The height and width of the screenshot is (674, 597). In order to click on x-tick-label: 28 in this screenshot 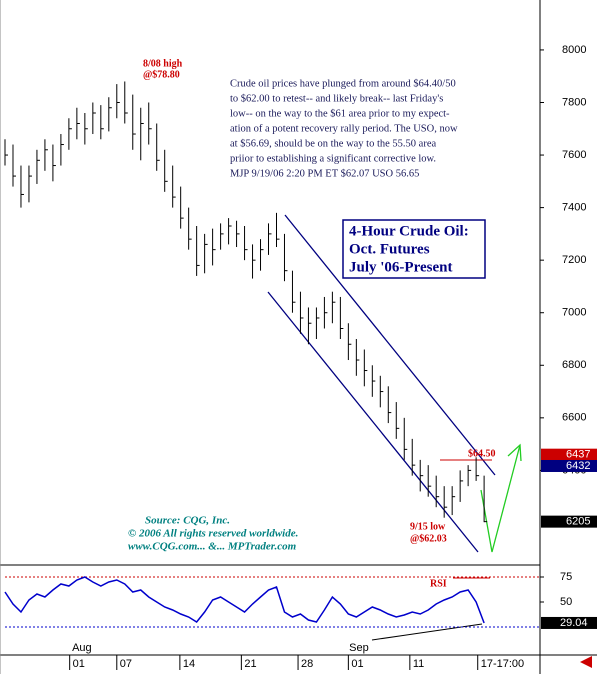, I will do `click(307, 664)`.